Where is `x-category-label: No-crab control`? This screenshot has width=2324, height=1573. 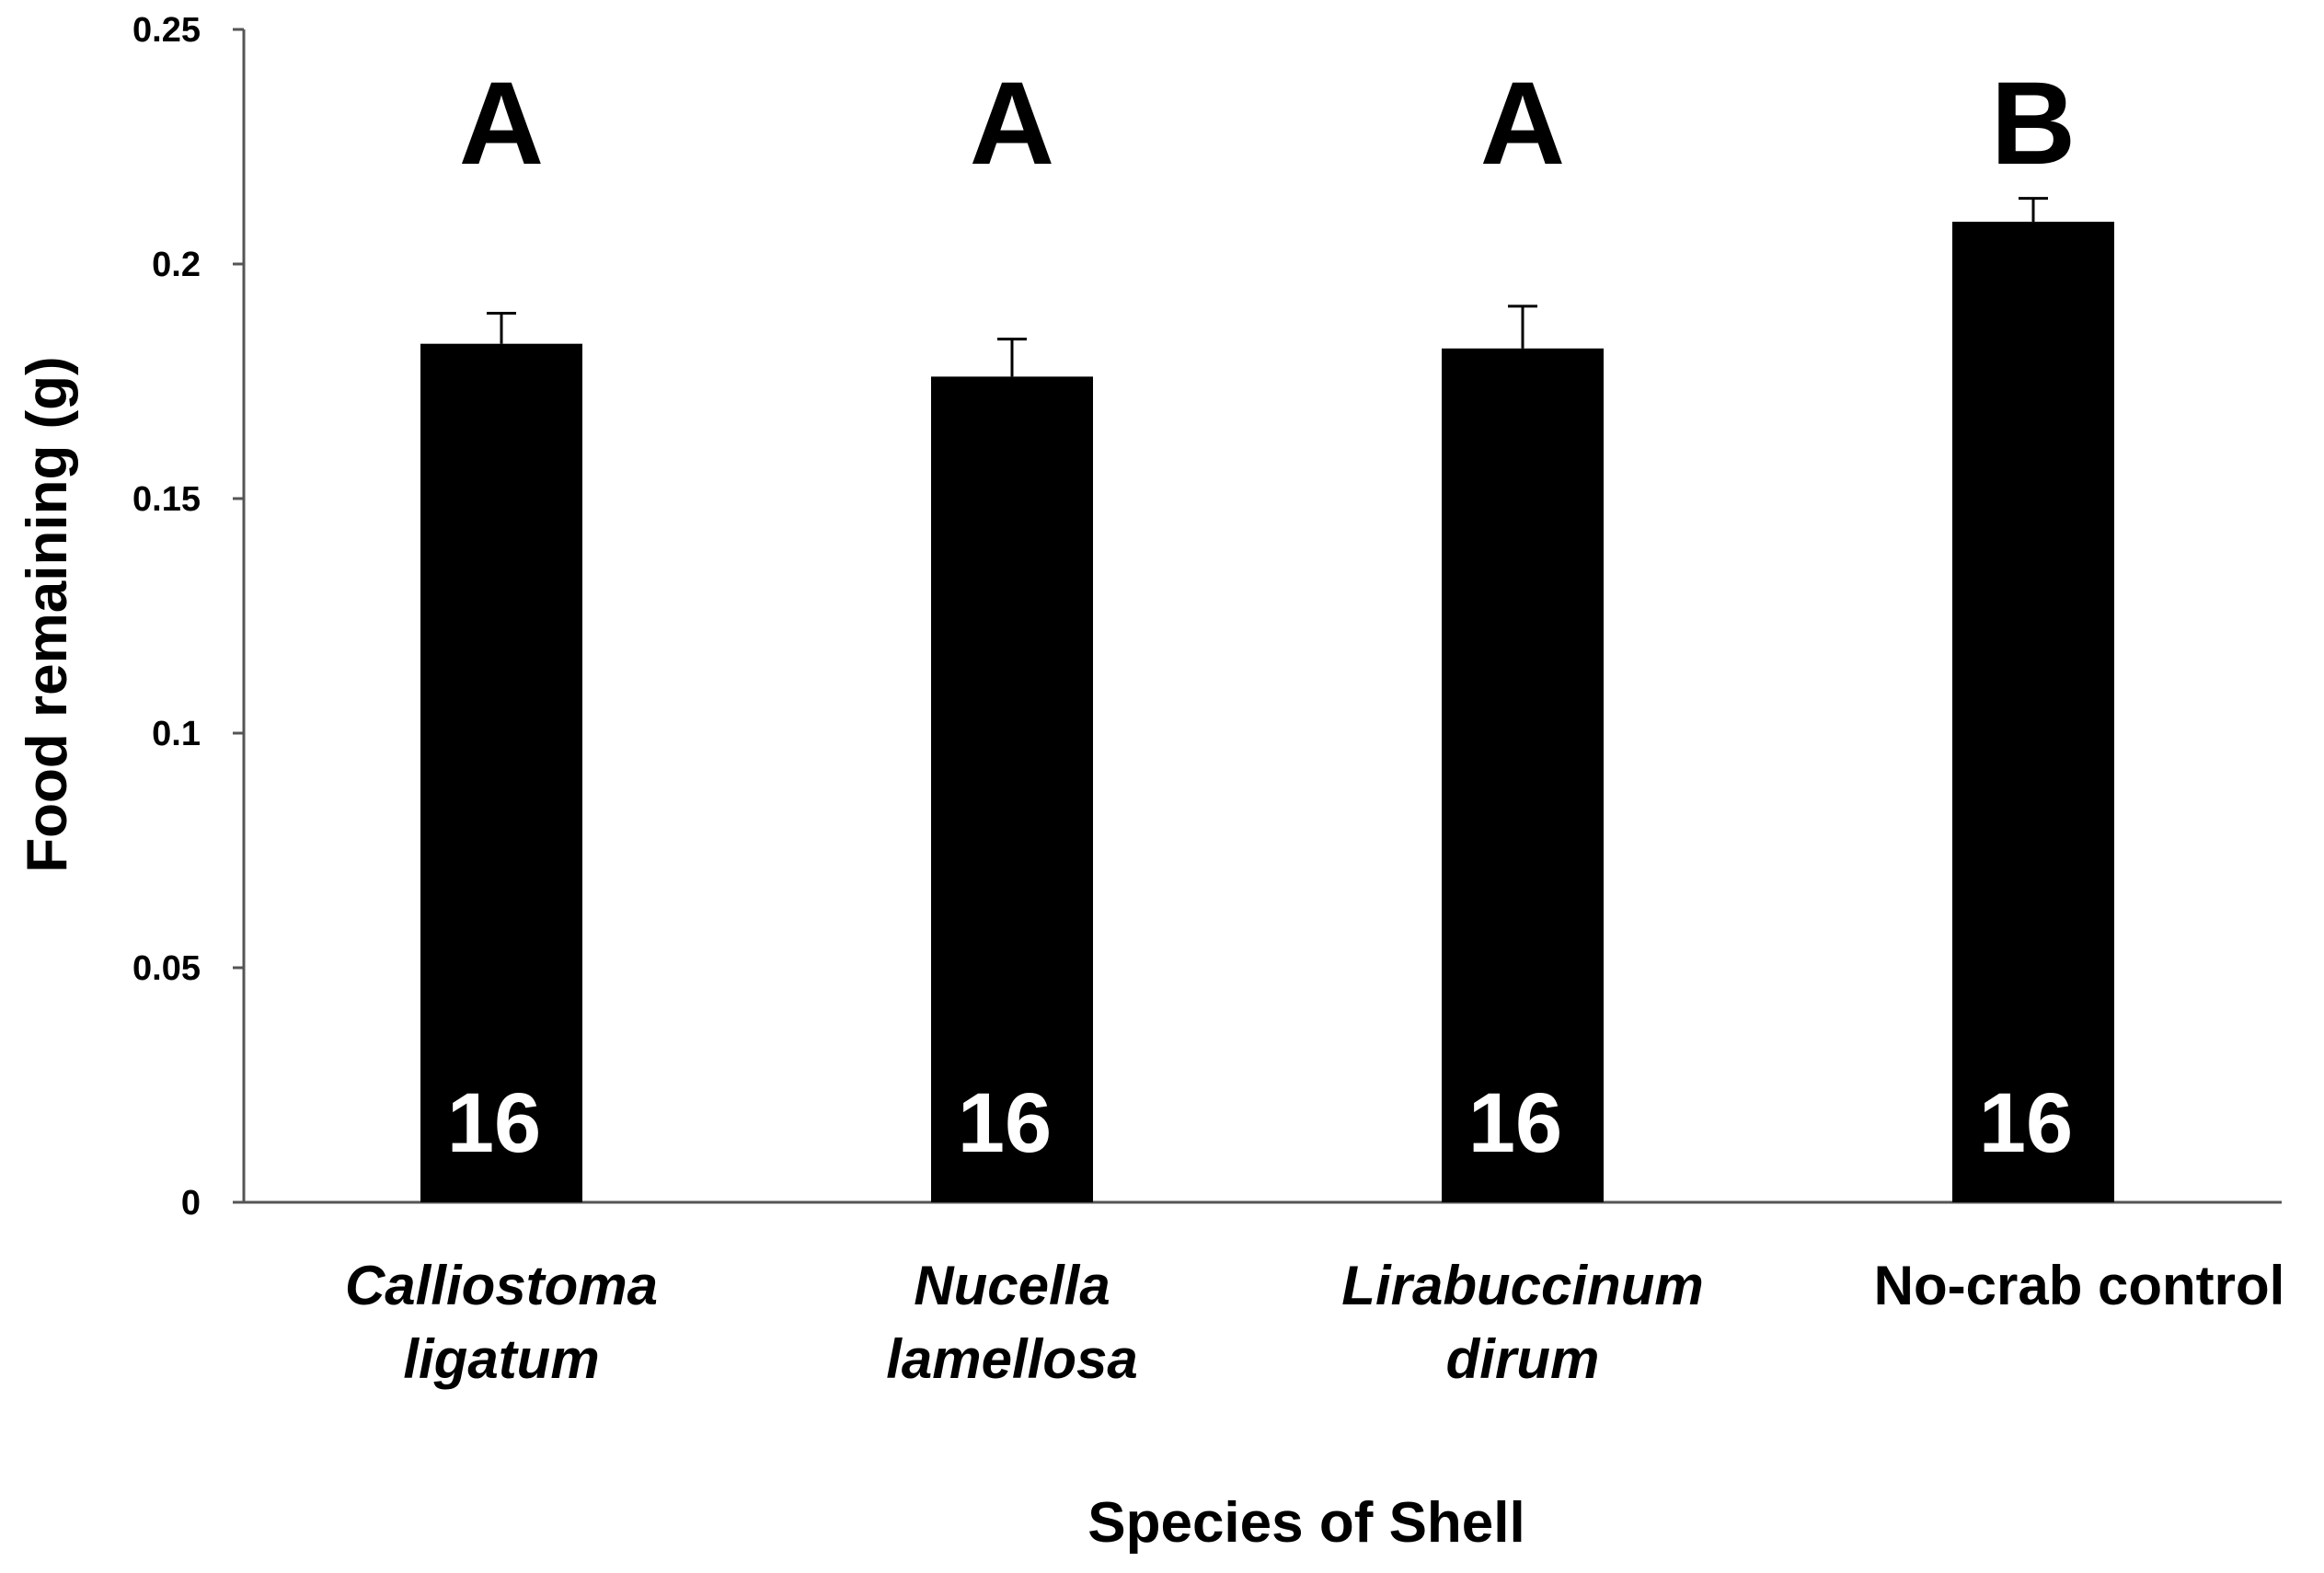 x-category-label: No-crab control is located at coordinates (2079, 1285).